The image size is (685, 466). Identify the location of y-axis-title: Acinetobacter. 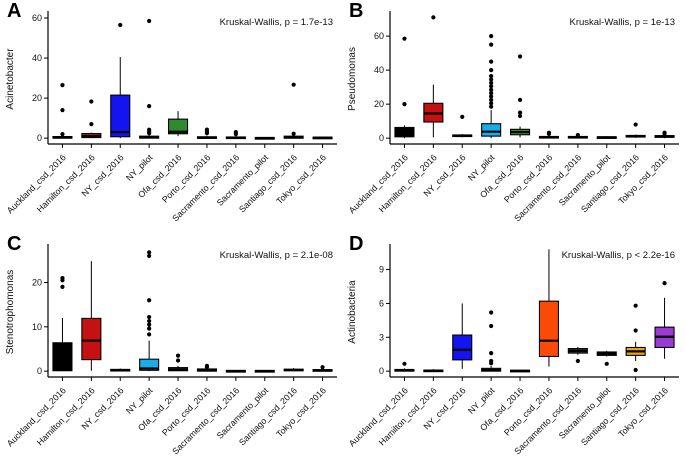
(10, 79).